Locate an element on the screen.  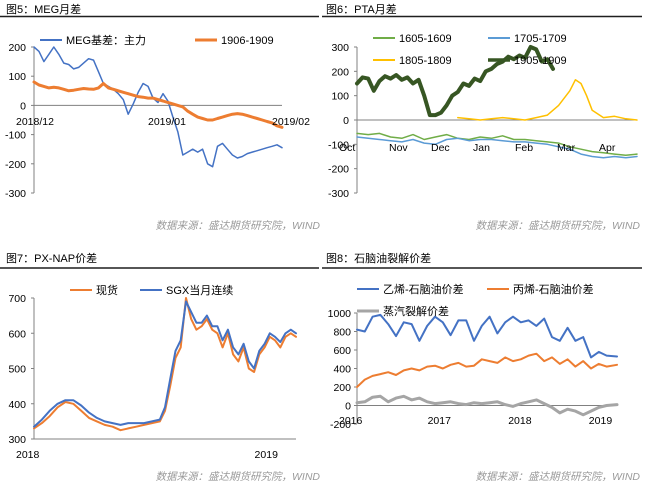
legend-label: 乙烯-石脑油价差 is located at coordinates (423, 289).